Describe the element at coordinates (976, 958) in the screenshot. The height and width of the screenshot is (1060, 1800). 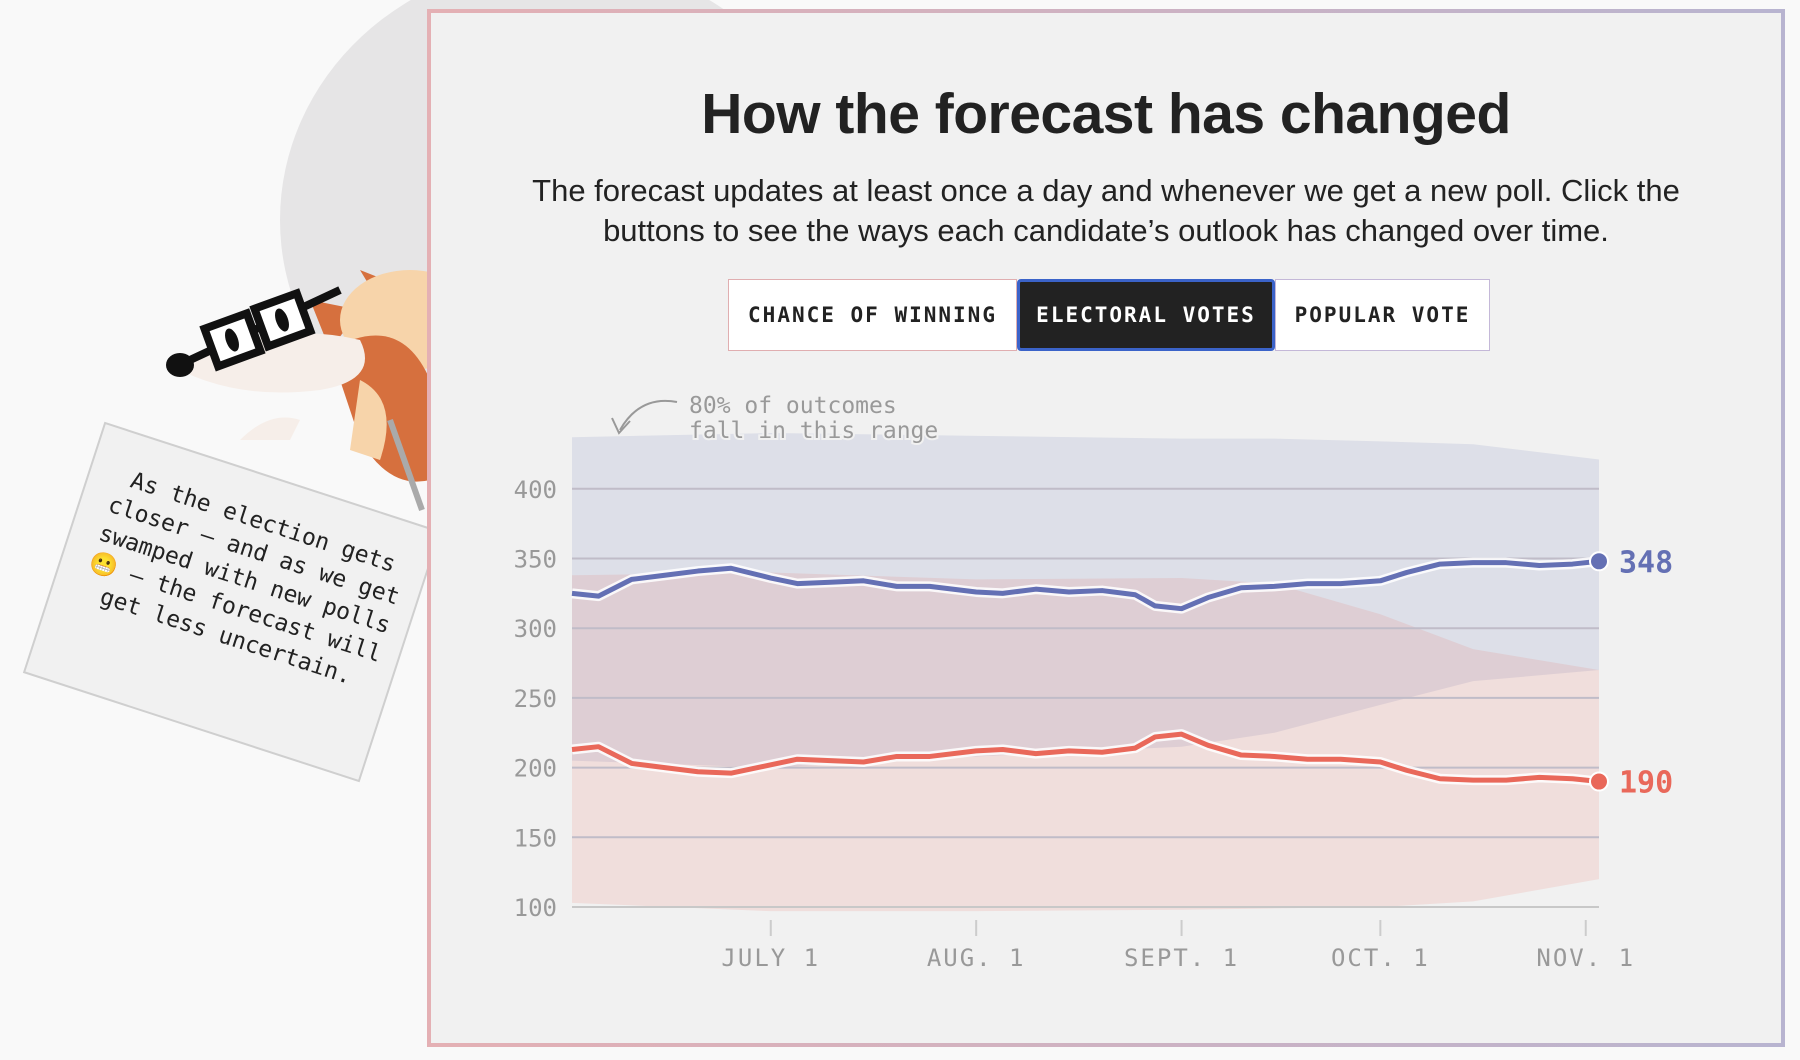
I see `x-tick-label: AUG. 1` at that location.